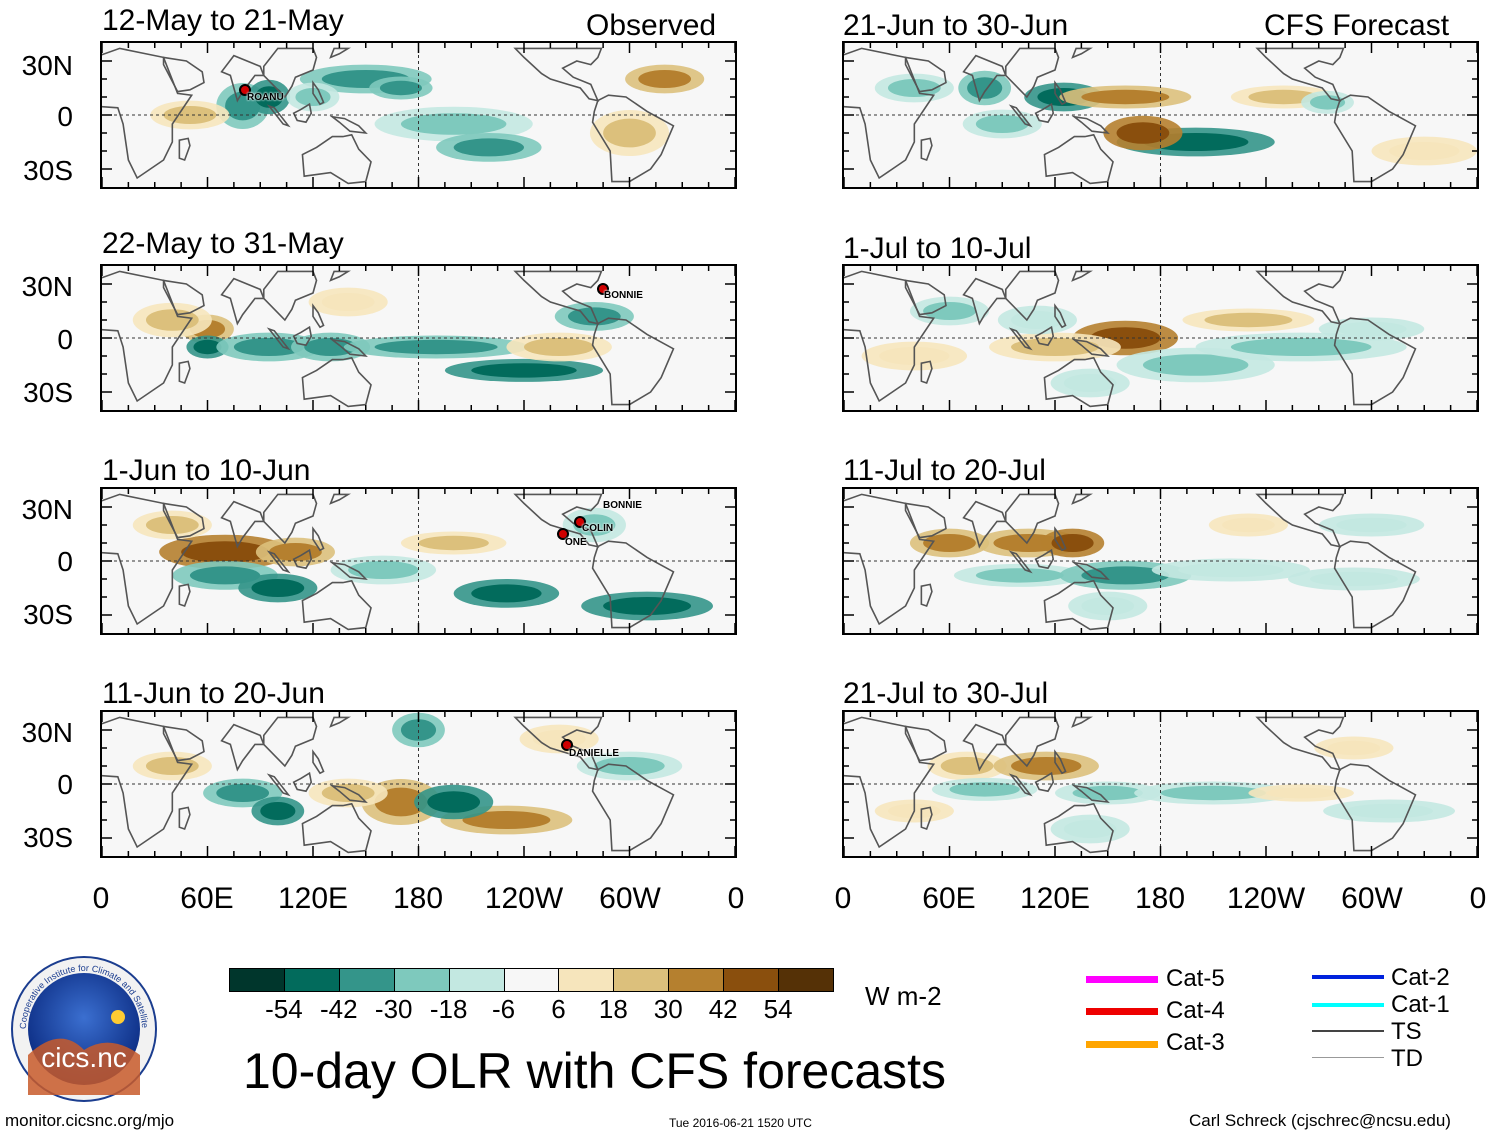 This screenshot has width=1510, height=1137. Describe the element at coordinates (223, 20) in the screenshot. I see `observed-panel-title-1: 12-May to 21-May` at that location.